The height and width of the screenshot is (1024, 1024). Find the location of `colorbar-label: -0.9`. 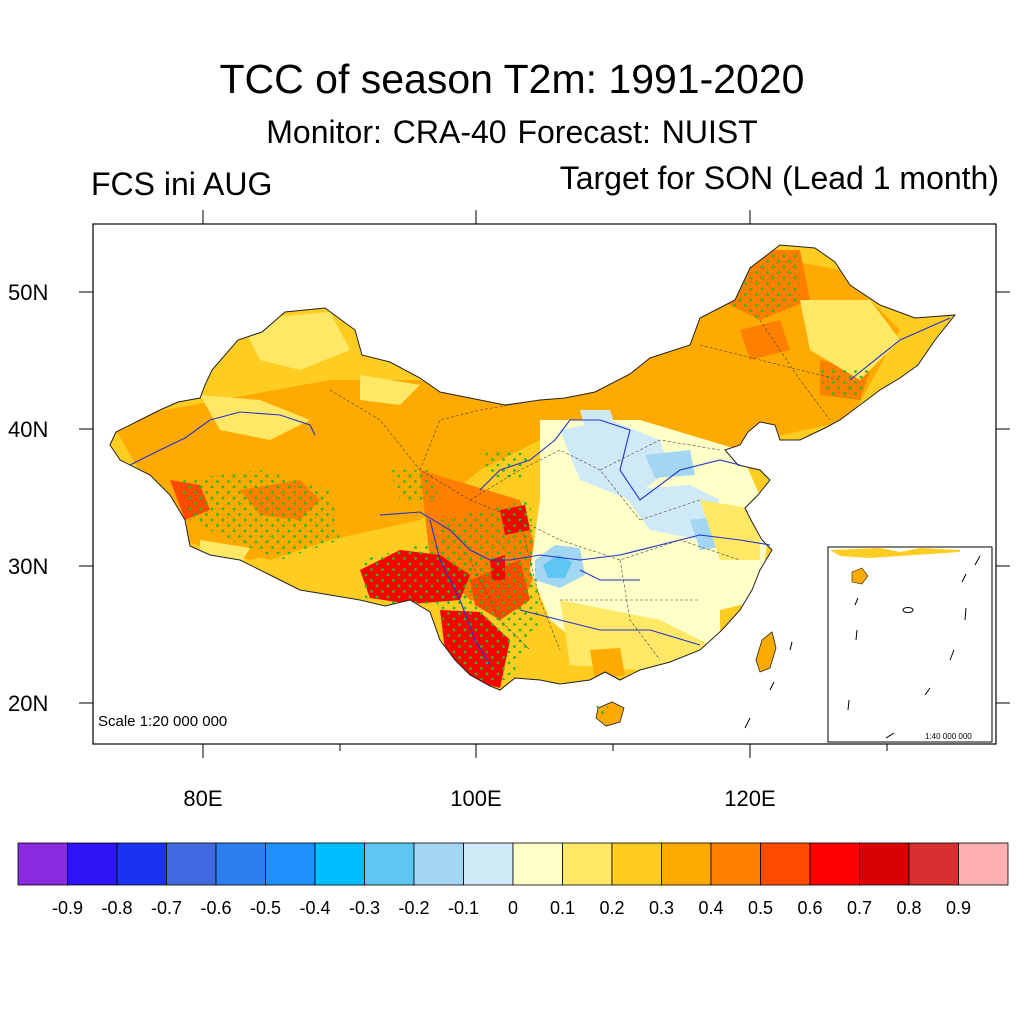

colorbar-label: -0.9 is located at coordinates (67, 908).